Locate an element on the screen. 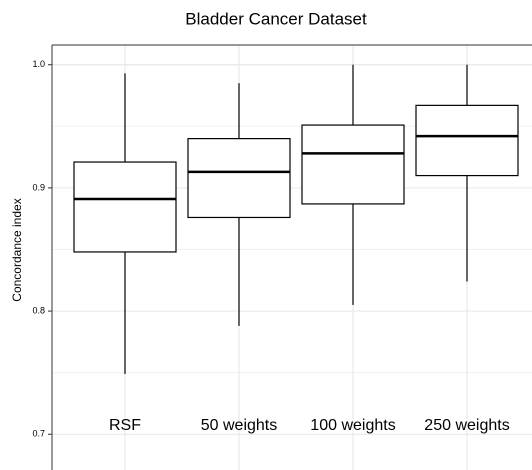 This screenshot has height=470, width=532. category-label: 250 weights is located at coordinates (466, 425).